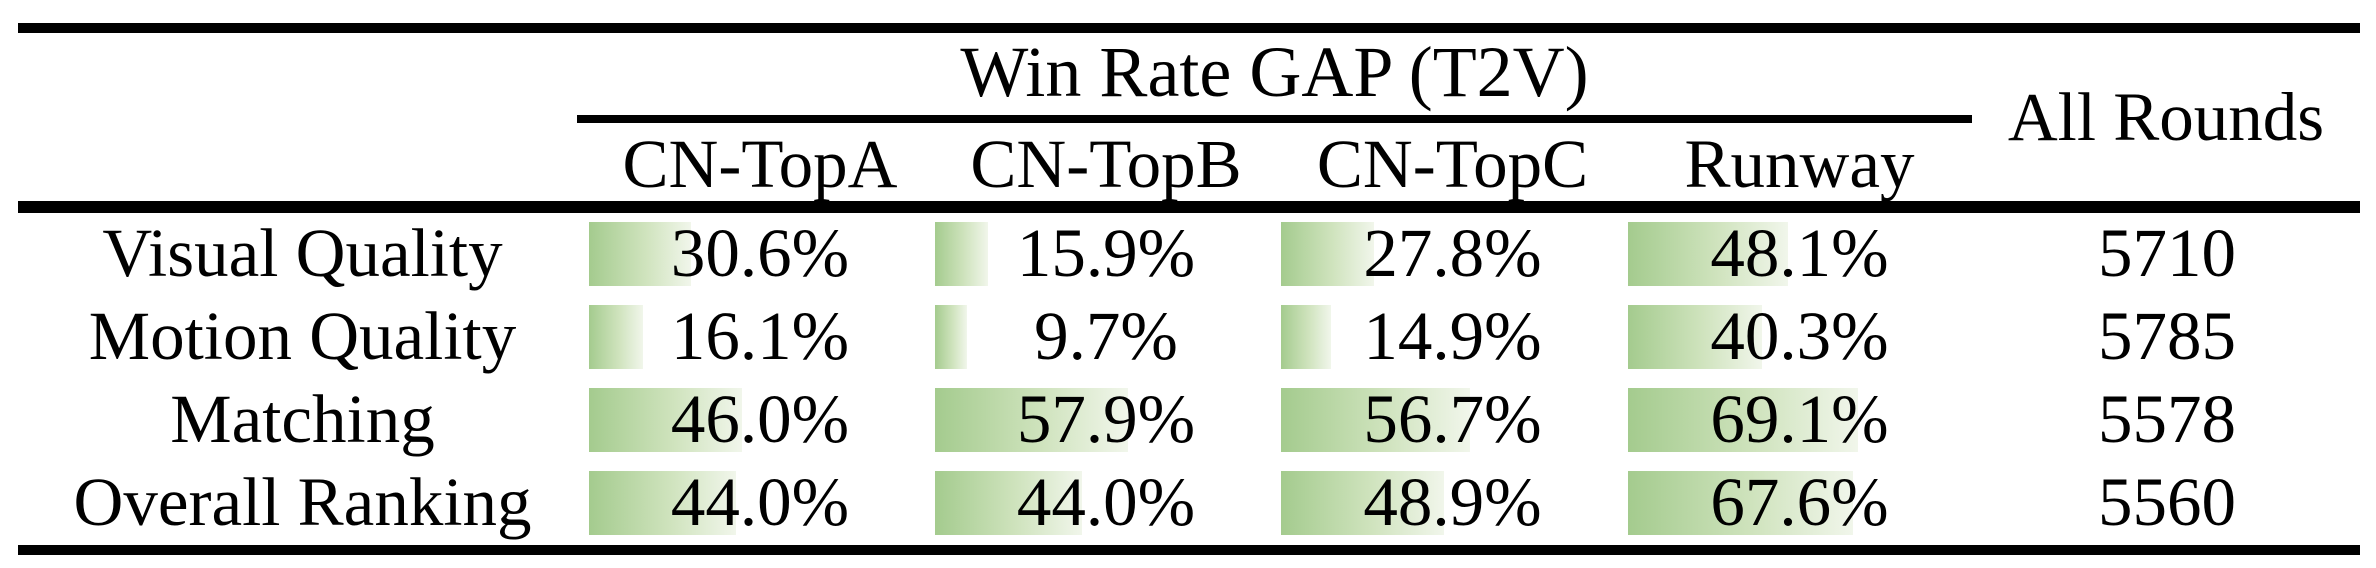  I want to click on row-label: Matching, so click(302, 419).